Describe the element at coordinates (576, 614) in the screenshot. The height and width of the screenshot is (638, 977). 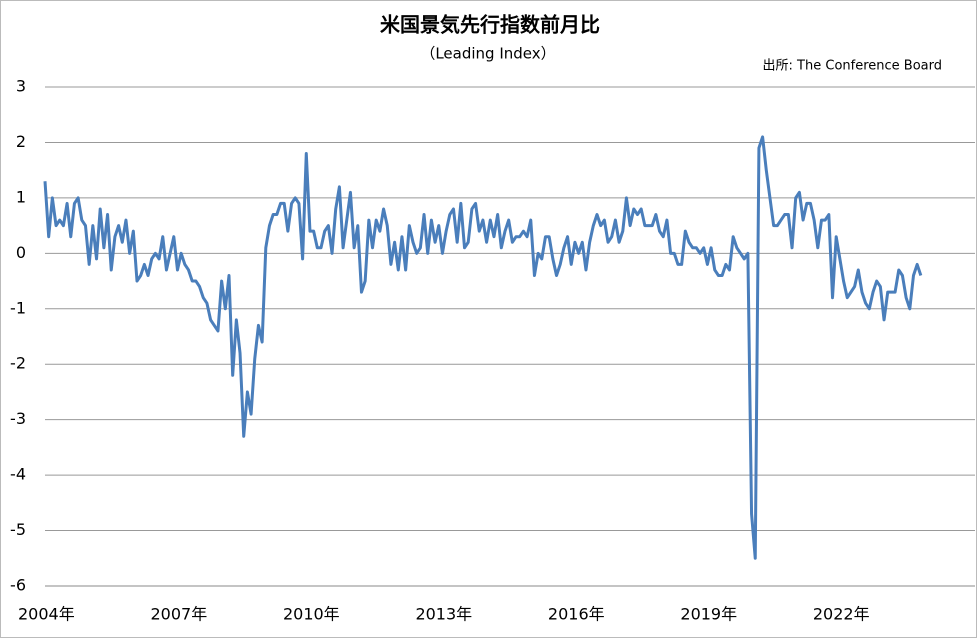
I see `x-tick-label: 2016年` at that location.